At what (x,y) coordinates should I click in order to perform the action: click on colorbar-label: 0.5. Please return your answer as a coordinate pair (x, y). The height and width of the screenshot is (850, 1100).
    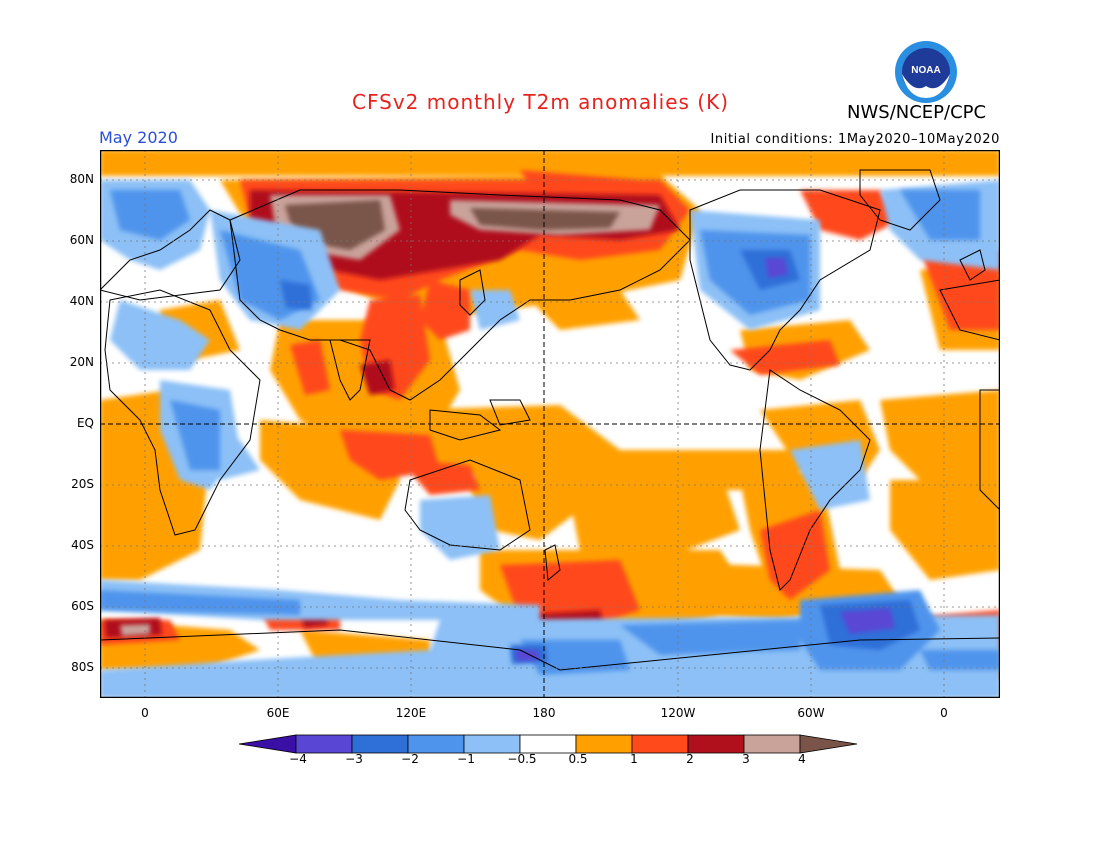
    Looking at the image, I should click on (578, 759).